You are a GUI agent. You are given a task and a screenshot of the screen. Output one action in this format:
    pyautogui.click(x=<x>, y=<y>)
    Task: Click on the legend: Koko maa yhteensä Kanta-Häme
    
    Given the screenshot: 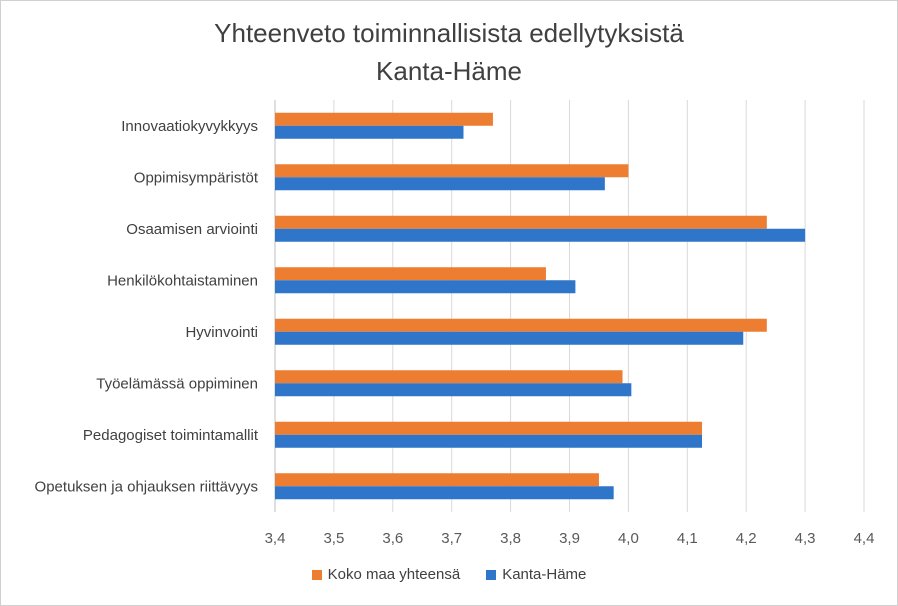 What is the action you would take?
    pyautogui.click(x=449, y=574)
    